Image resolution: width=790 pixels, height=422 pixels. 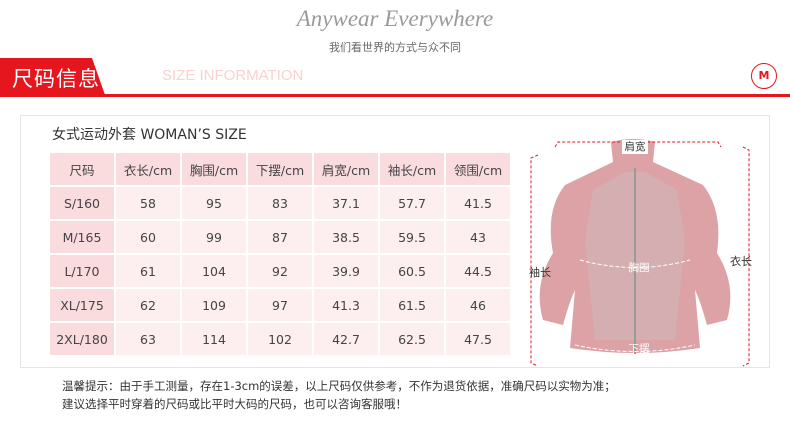 I want to click on measurement-cell: 61.5, so click(x=412, y=305).